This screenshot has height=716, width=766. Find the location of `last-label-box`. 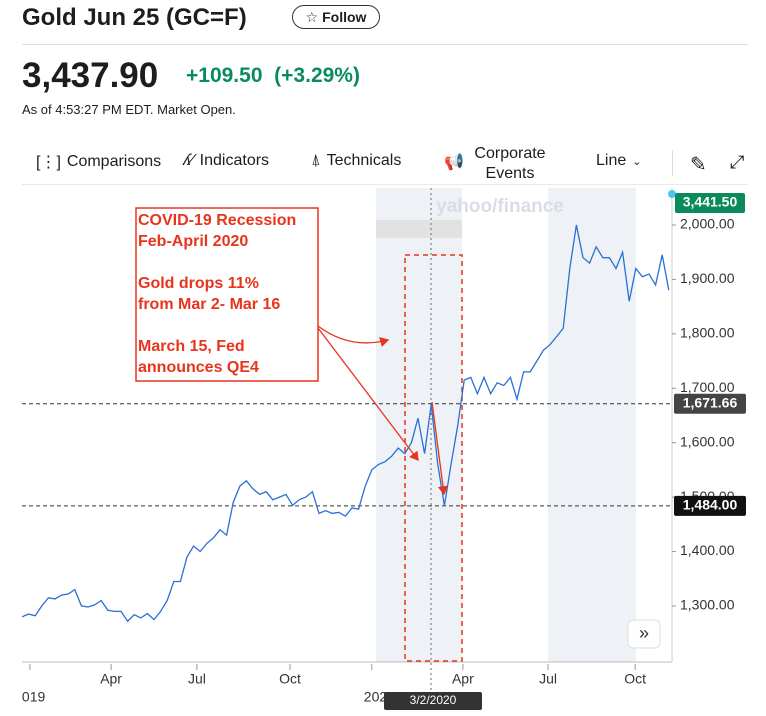

last-label-box is located at coordinates (710, 203).